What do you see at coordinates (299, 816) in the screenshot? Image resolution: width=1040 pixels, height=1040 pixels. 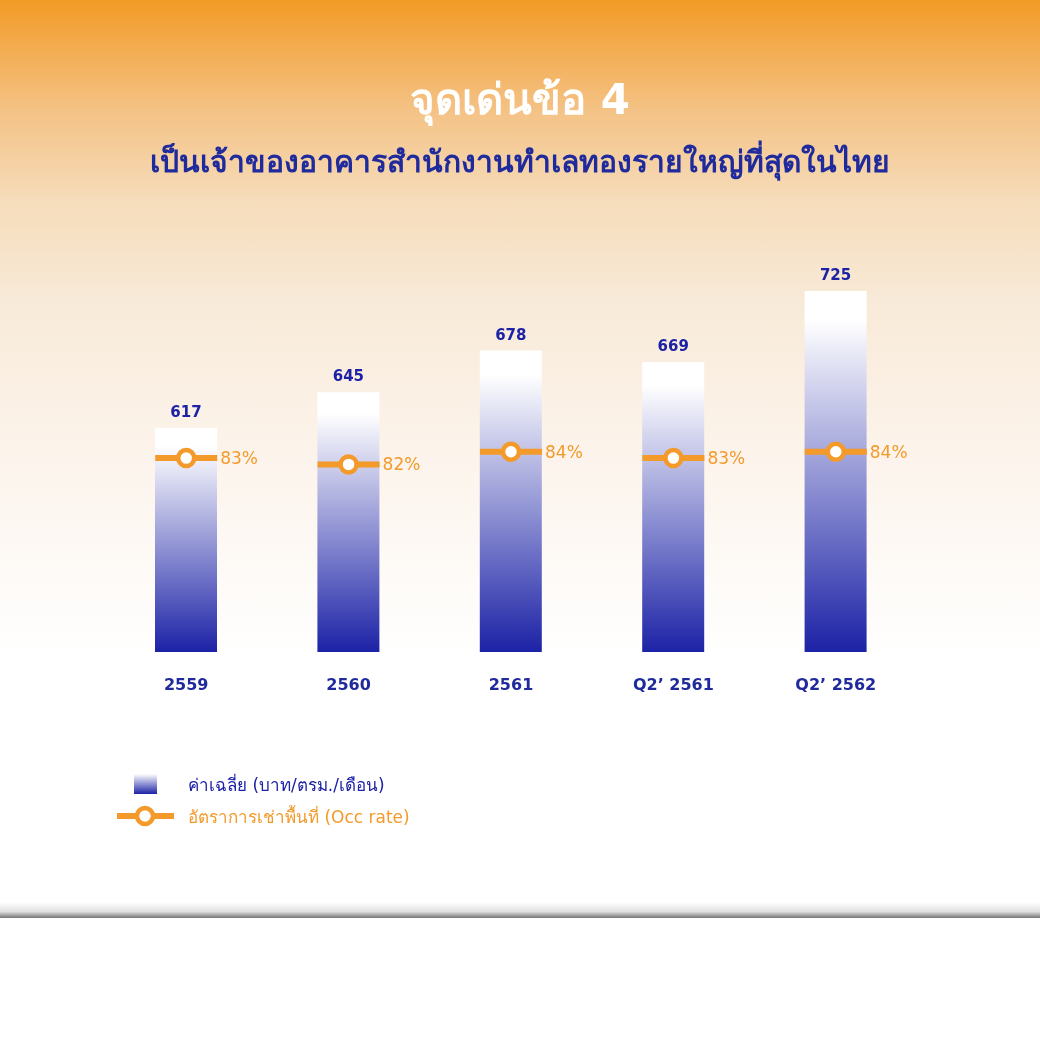 I see `legend-label: อัตราการเช่าพื้นที่ (Occ rate)` at bounding box center [299, 816].